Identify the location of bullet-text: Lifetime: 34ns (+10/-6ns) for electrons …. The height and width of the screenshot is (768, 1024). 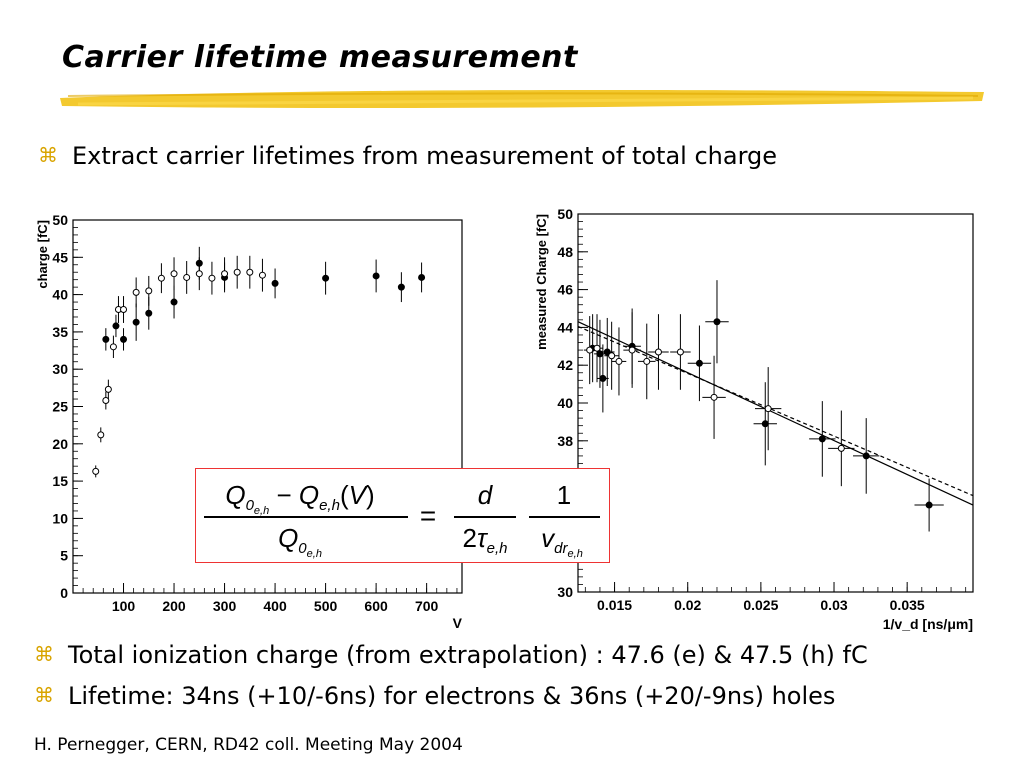
(452, 696).